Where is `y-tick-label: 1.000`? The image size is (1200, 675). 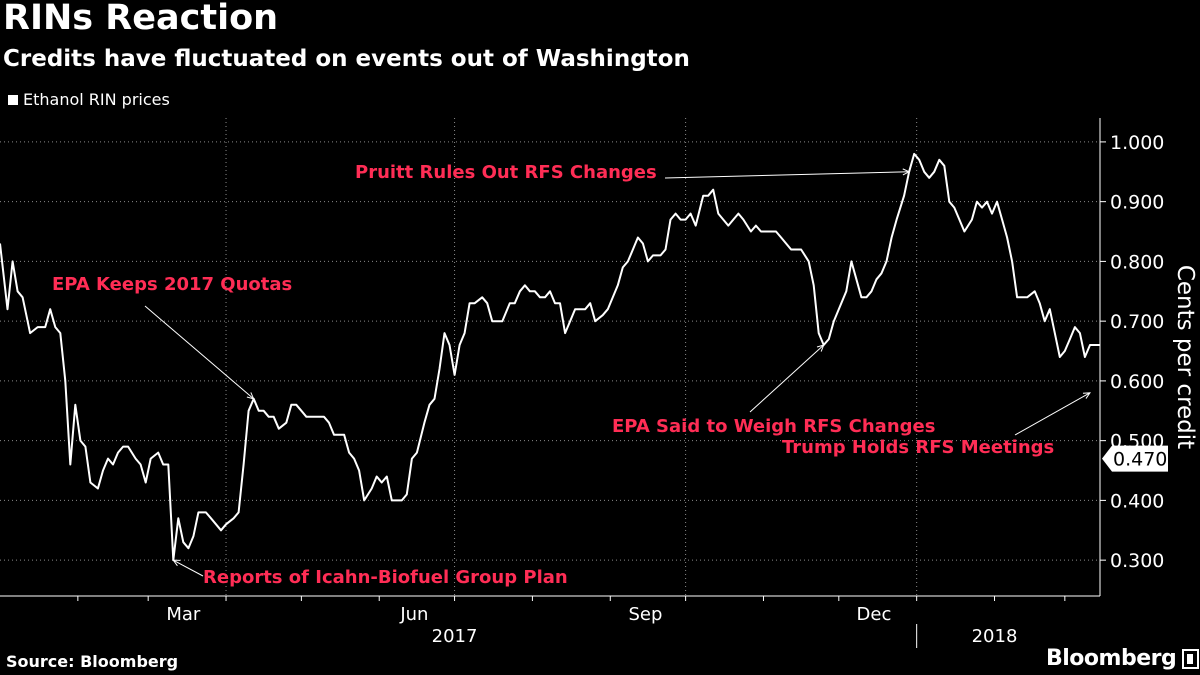 y-tick-label: 1.000 is located at coordinates (1137, 143).